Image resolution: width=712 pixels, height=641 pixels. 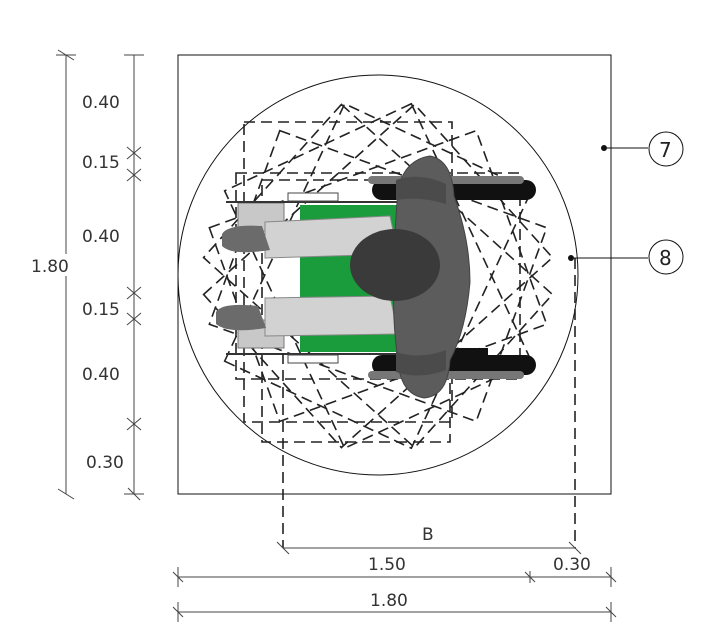 What do you see at coordinates (387, 565) in the screenshot?
I see `dim-label-1-50: 1.50` at bounding box center [387, 565].